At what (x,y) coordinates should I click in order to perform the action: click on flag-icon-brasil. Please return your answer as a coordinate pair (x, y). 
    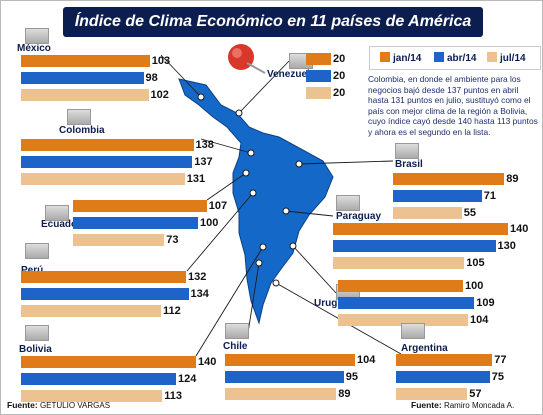
    Looking at the image, I should click on (407, 151).